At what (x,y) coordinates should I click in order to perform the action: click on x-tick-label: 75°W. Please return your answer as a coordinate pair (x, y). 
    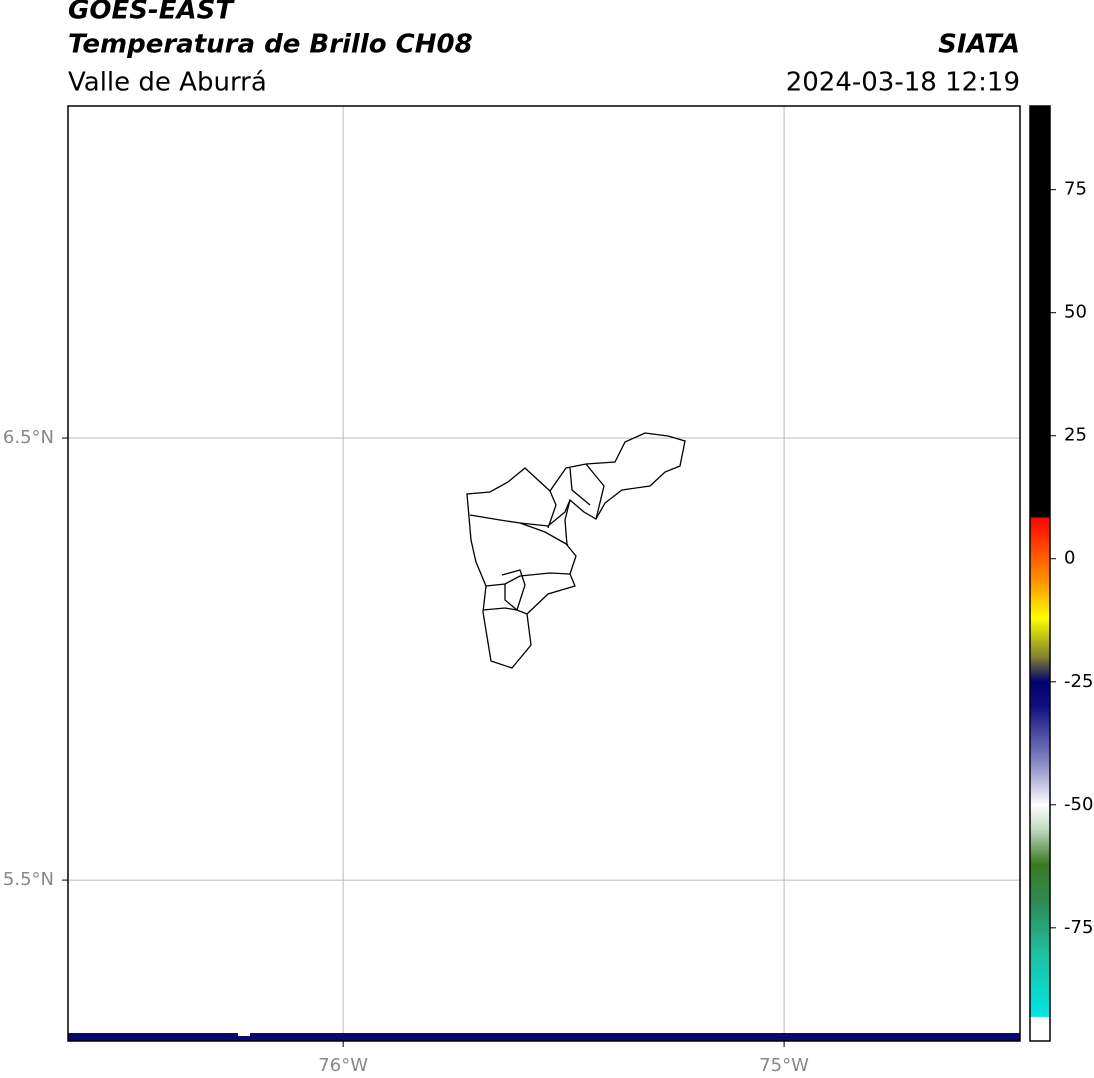
    Looking at the image, I should click on (784, 1065).